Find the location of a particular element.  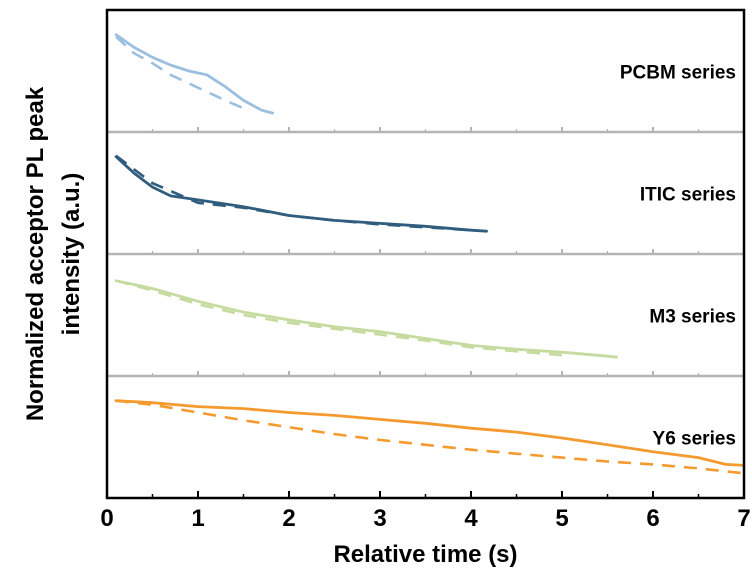

x-tick-label: 4 is located at coordinates (471, 518).